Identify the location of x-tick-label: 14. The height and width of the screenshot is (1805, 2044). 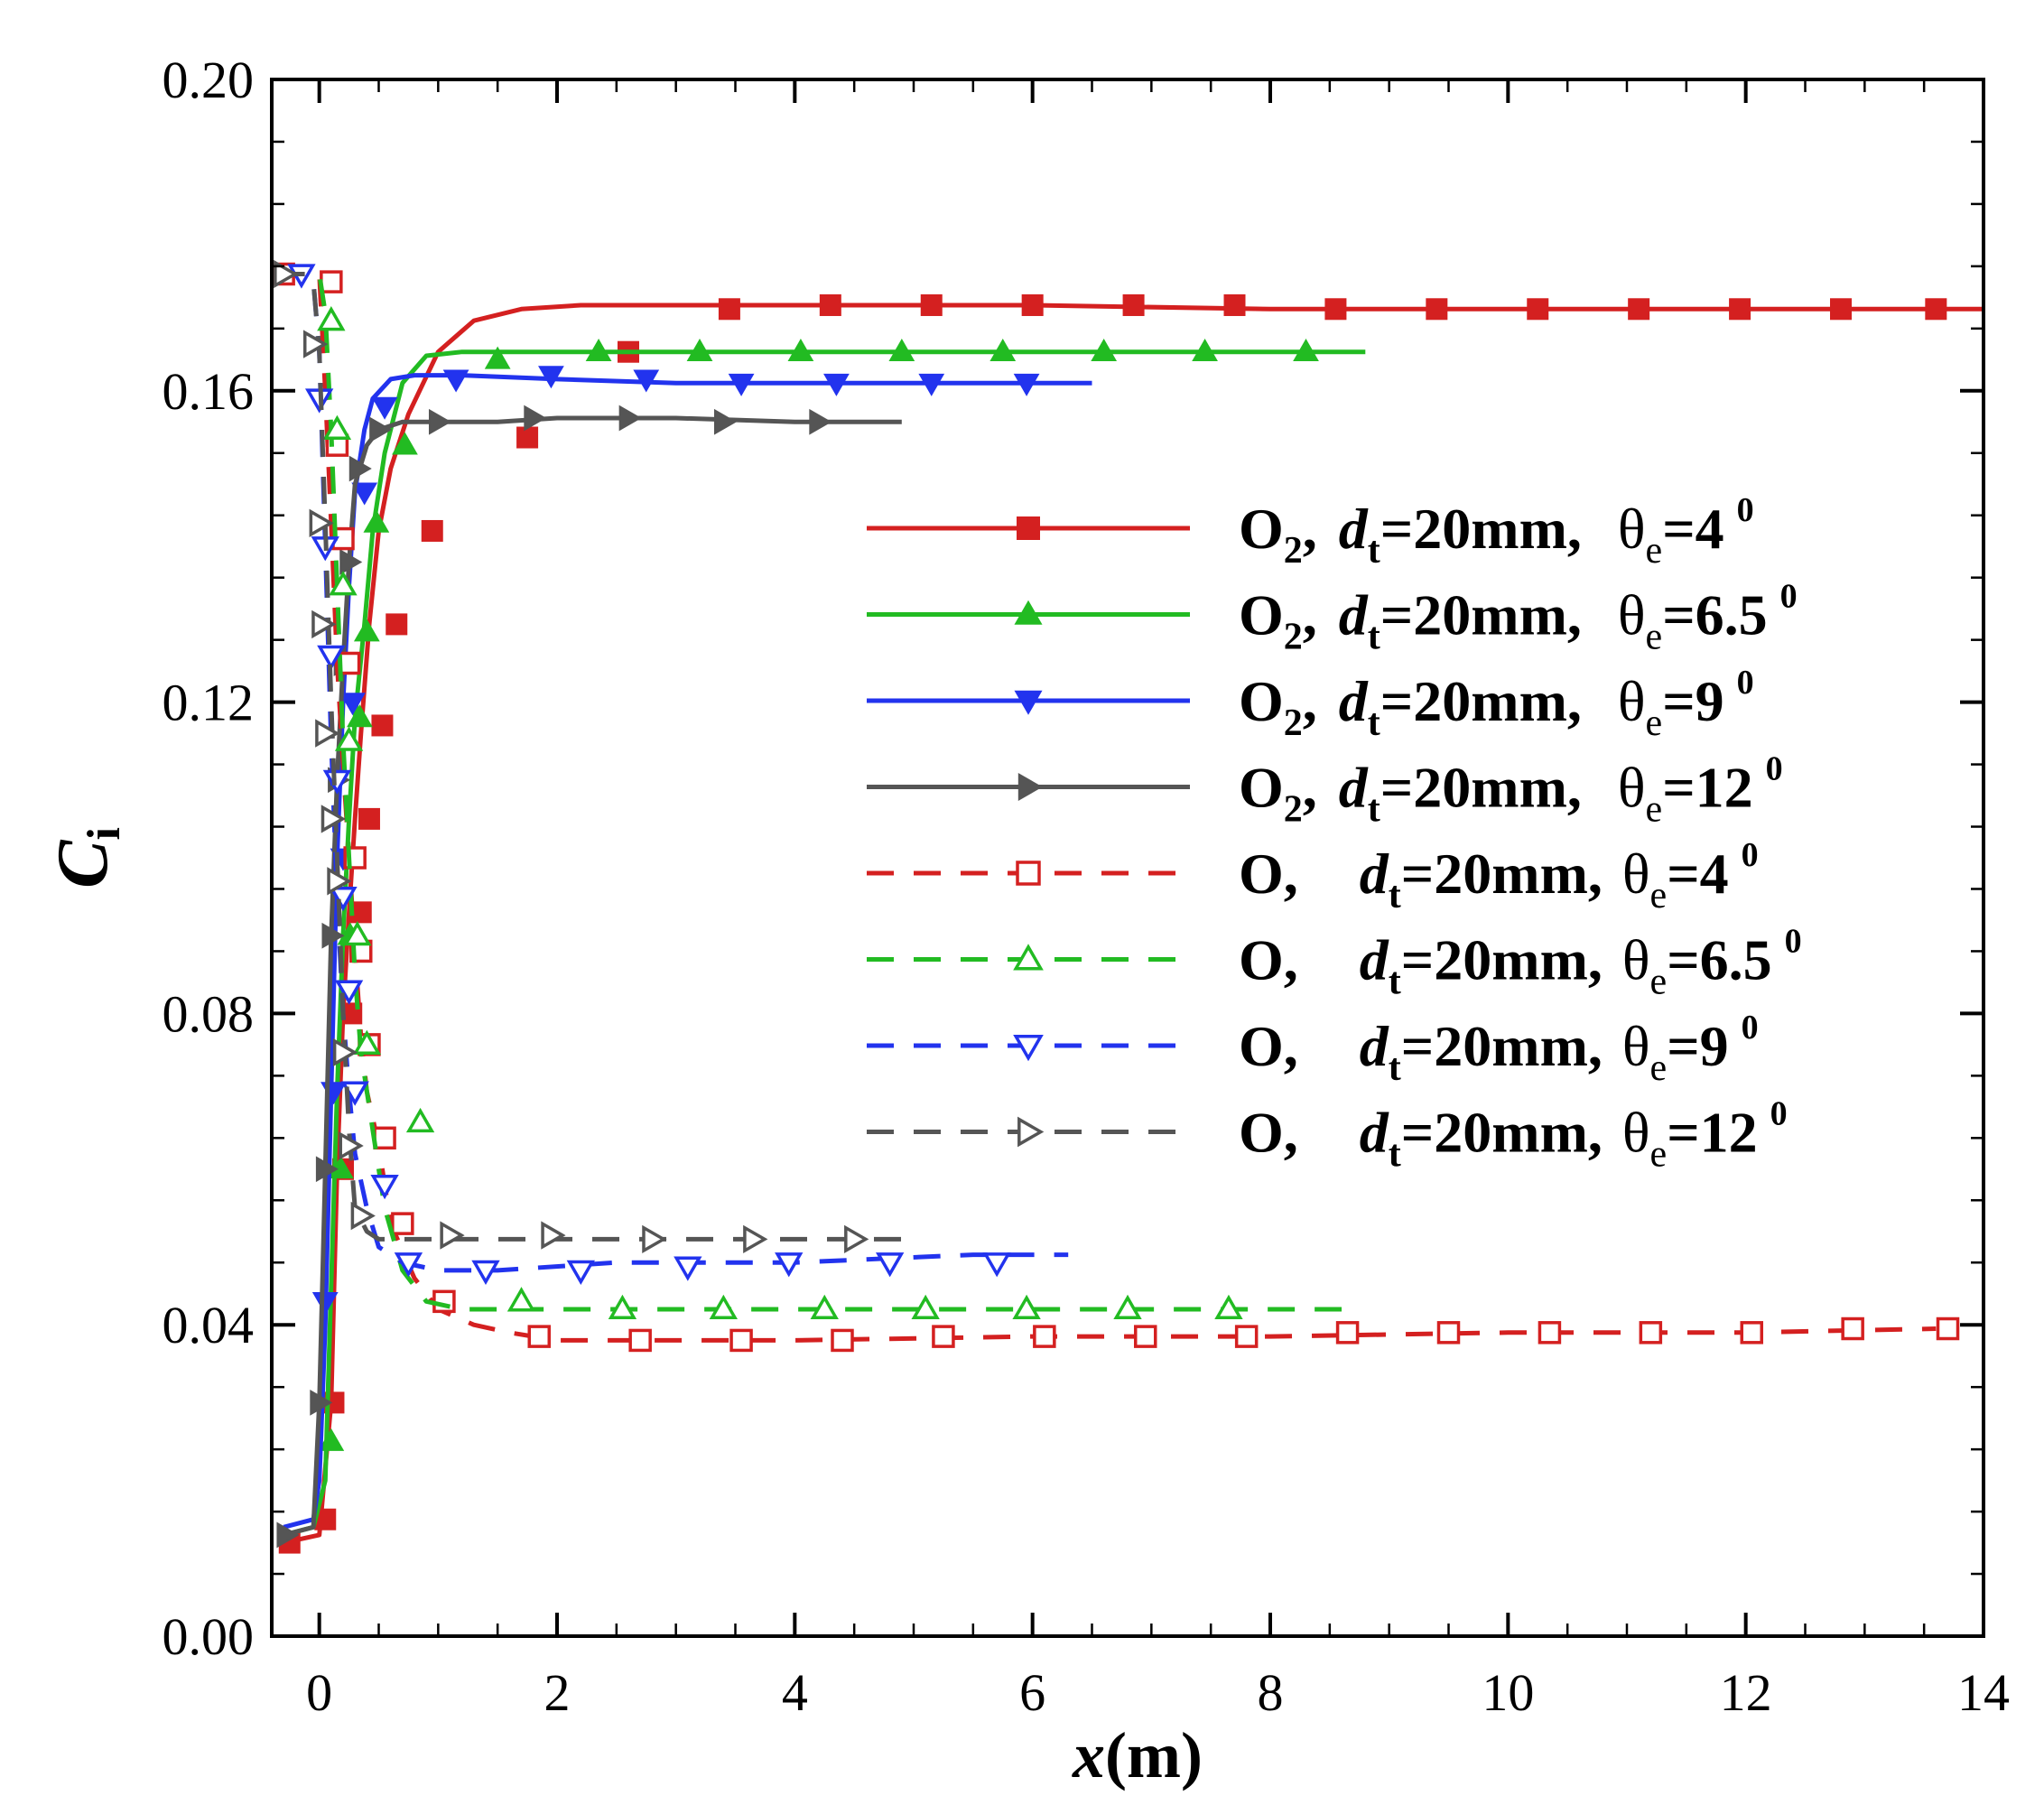
(1983, 1692).